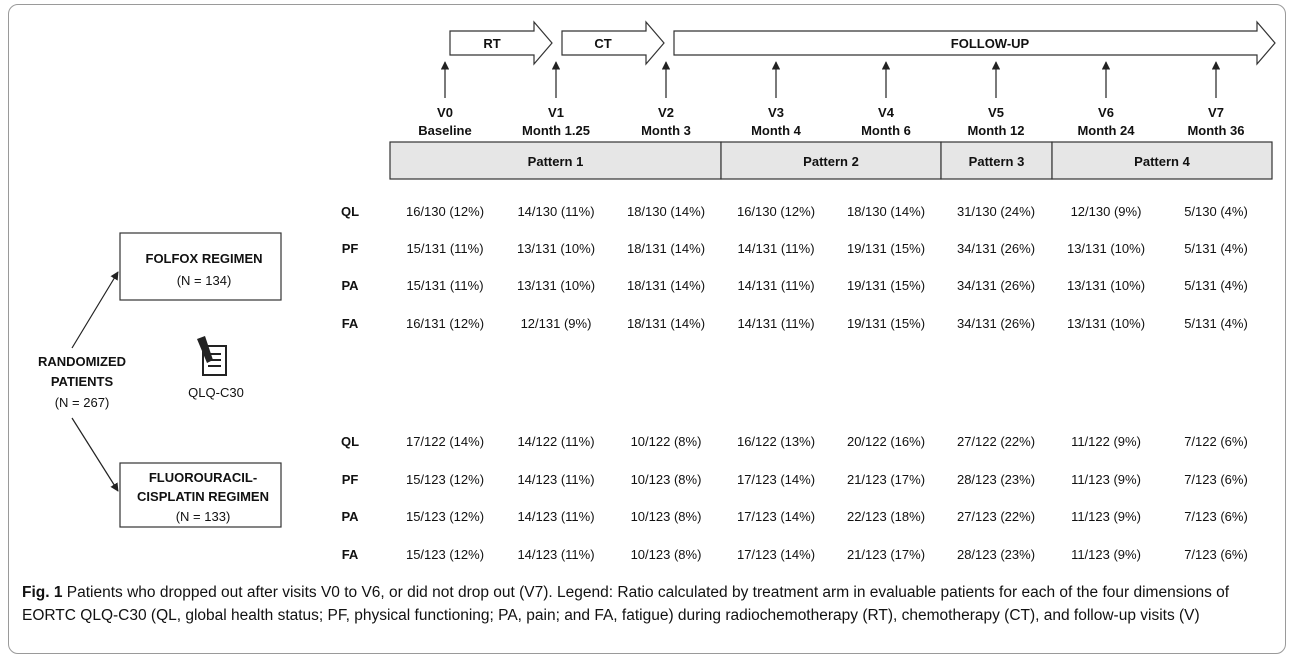 Image resolution: width=1292 pixels, height=662 pixels. What do you see at coordinates (996, 554) in the screenshot?
I see `table-cell: 28/123 (23%)` at bounding box center [996, 554].